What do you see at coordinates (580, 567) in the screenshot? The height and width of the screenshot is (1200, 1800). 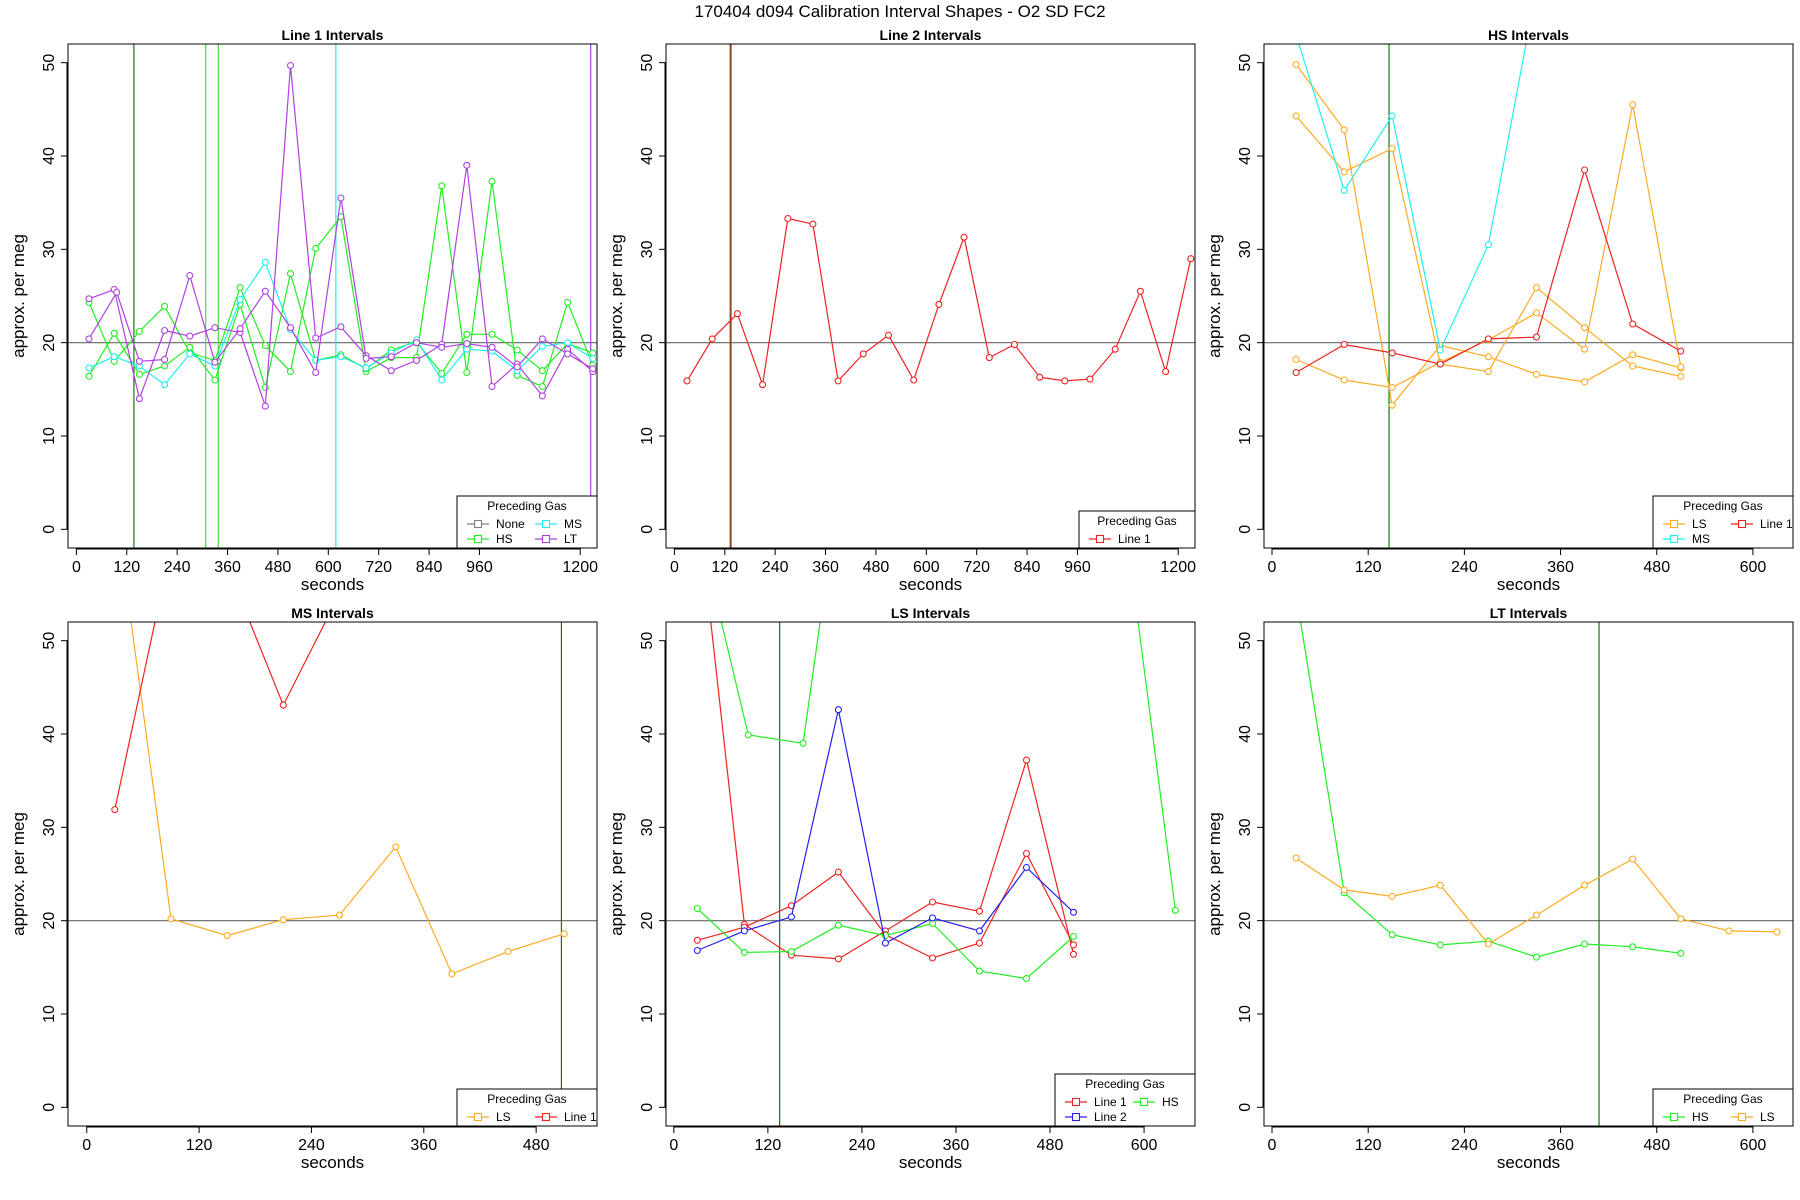 I see `x-tick-label: 1200` at bounding box center [580, 567].